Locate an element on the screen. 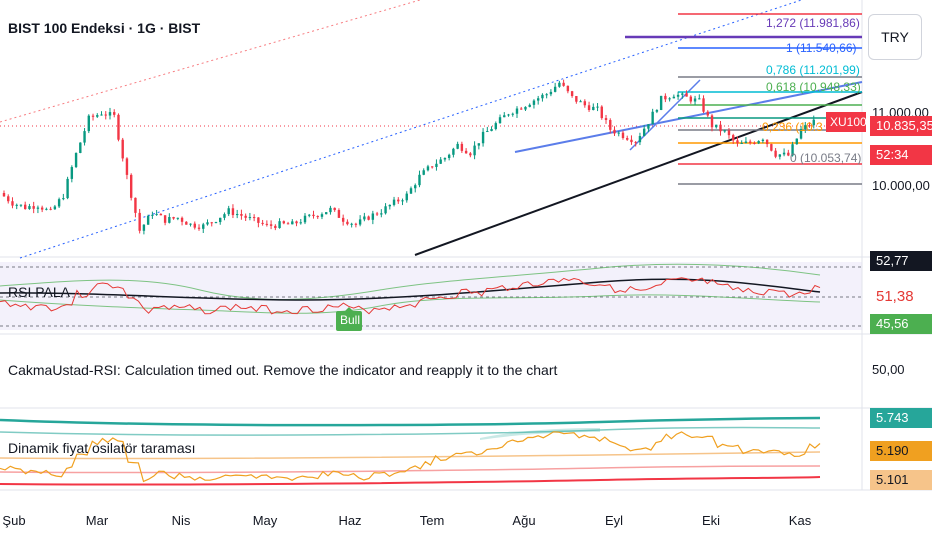 This screenshot has width=932, height=550. fib-label-1: 1 (11.540,66) is located at coordinates (821, 48).